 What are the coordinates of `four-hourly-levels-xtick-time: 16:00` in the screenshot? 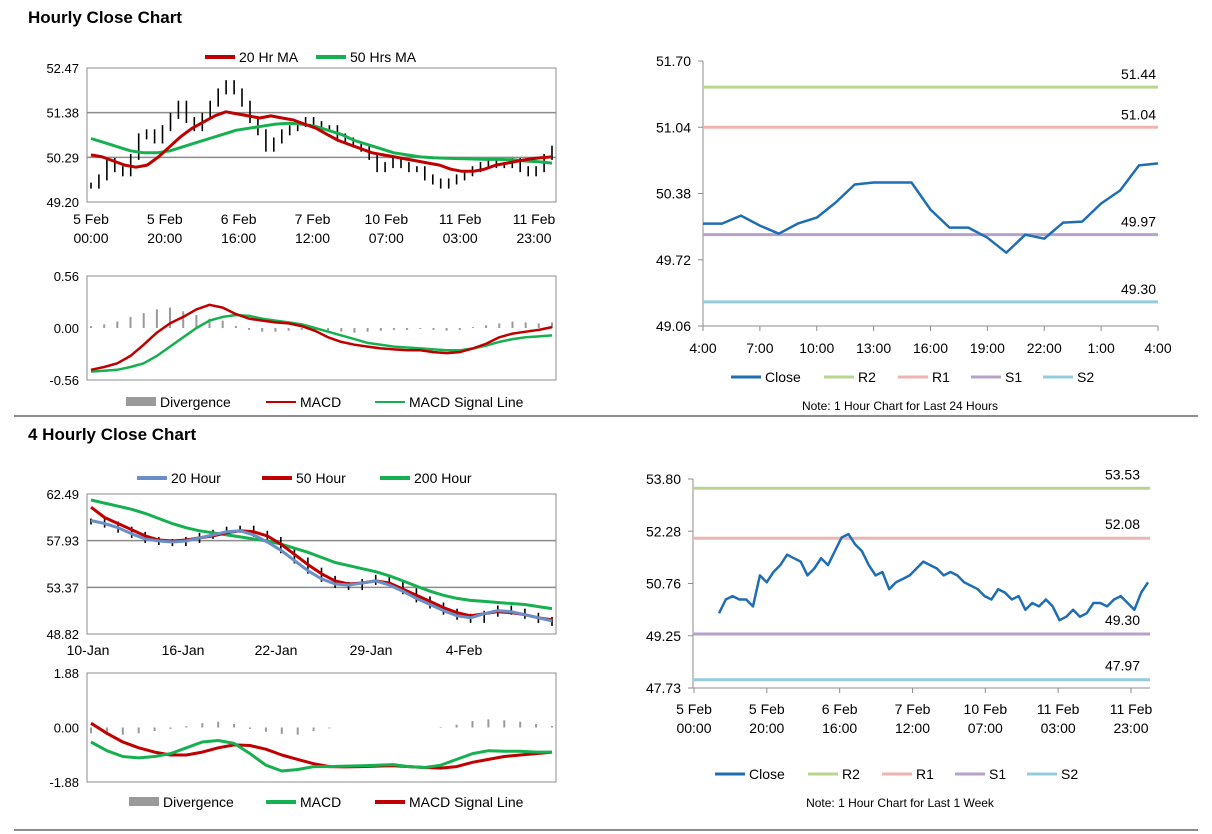 It's located at (839, 728).